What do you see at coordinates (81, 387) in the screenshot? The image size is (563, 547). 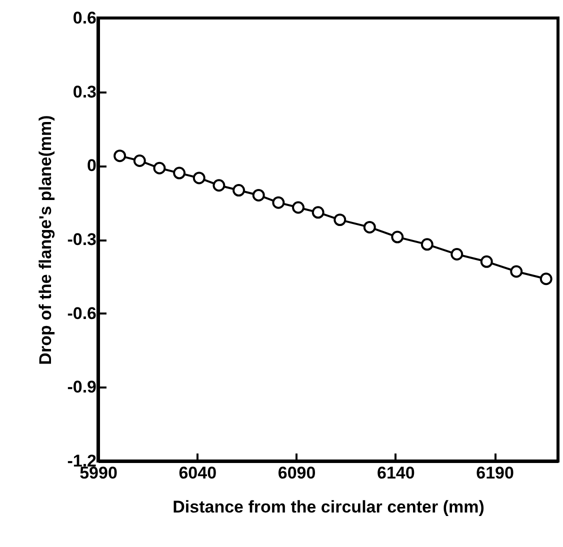 I see `y-tick-label: -0.9` at bounding box center [81, 387].